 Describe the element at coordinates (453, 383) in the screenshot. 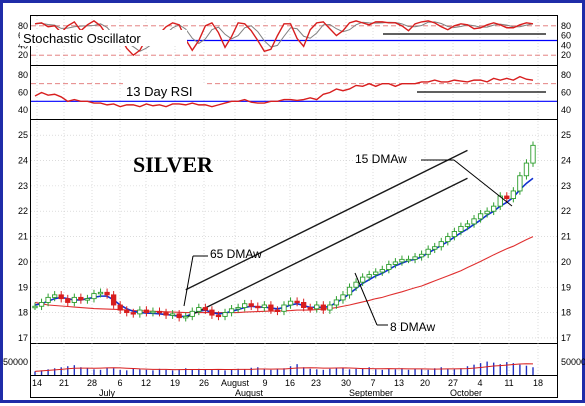

I see `x-tick-15: 27` at that location.